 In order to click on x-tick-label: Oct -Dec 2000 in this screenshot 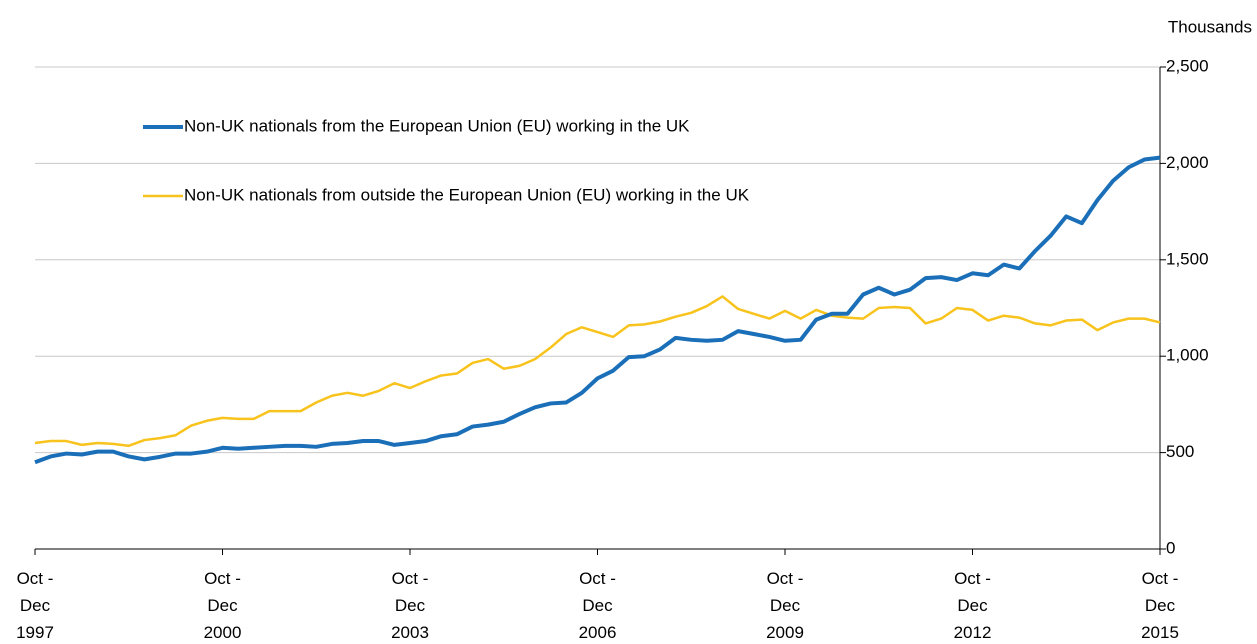, I will do `click(223, 605)`.